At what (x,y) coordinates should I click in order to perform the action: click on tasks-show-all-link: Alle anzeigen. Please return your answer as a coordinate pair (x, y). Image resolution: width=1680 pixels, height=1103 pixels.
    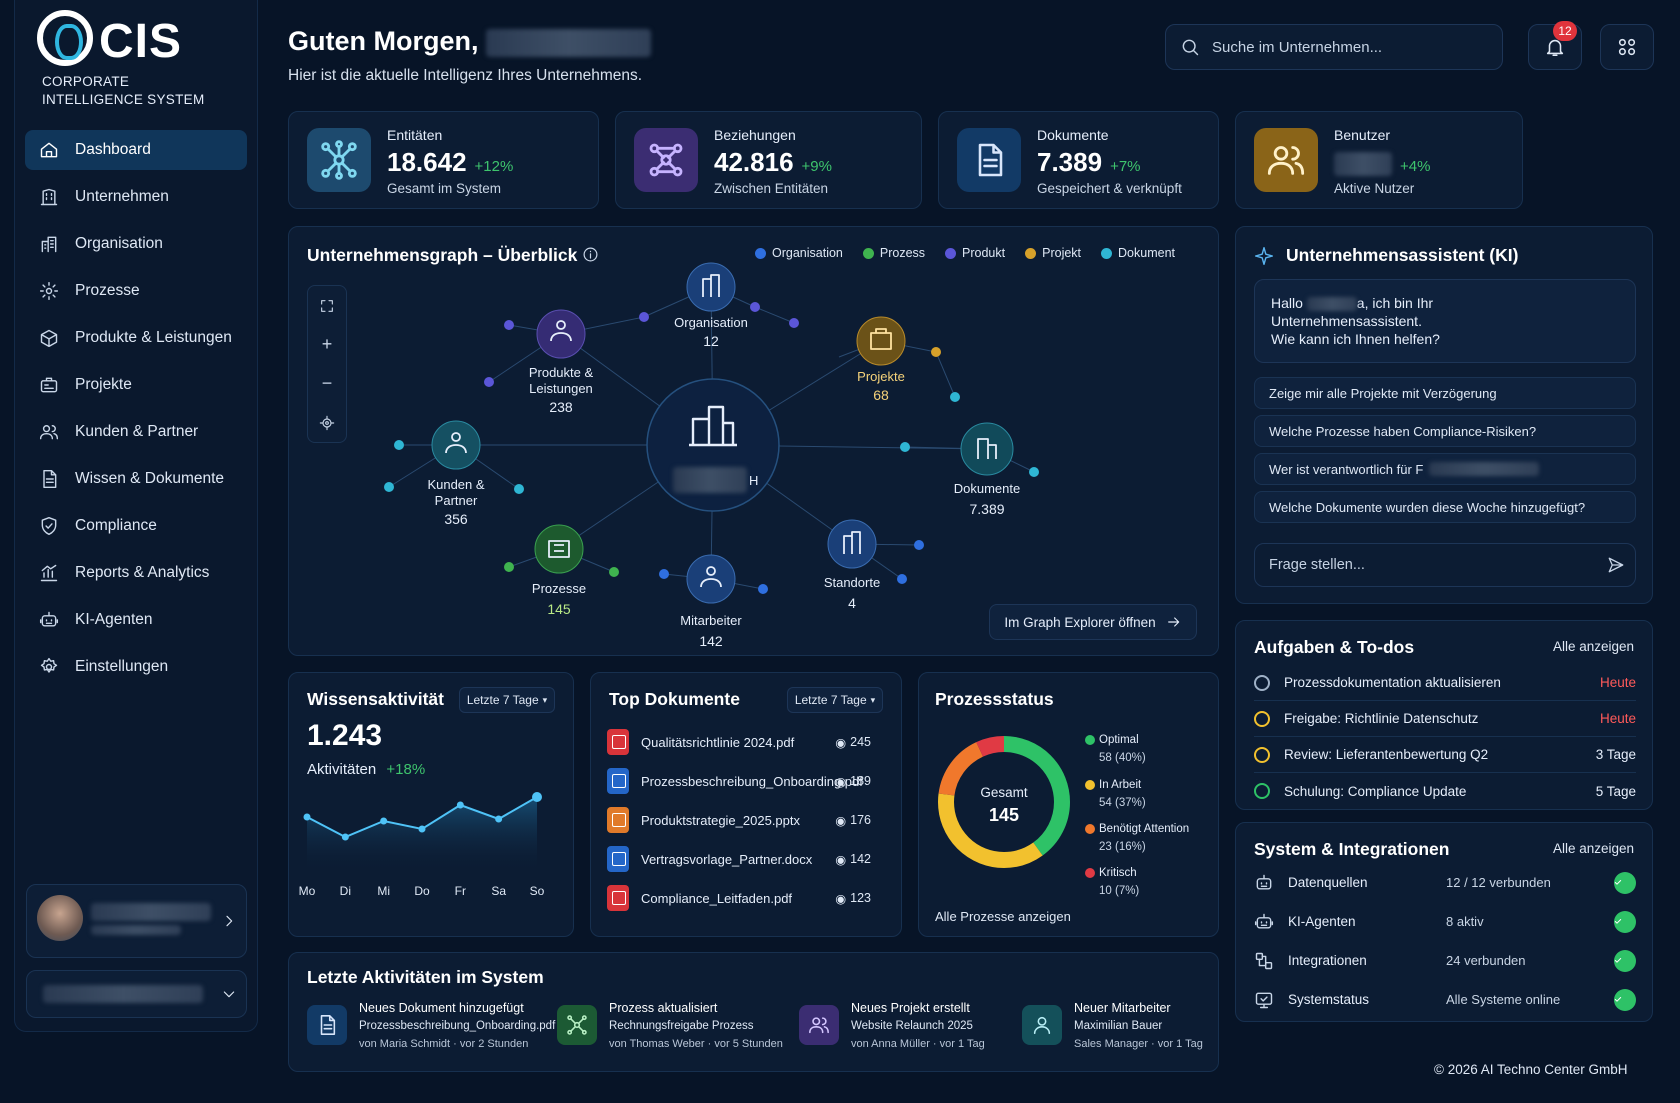
    Looking at the image, I should click on (1593, 646).